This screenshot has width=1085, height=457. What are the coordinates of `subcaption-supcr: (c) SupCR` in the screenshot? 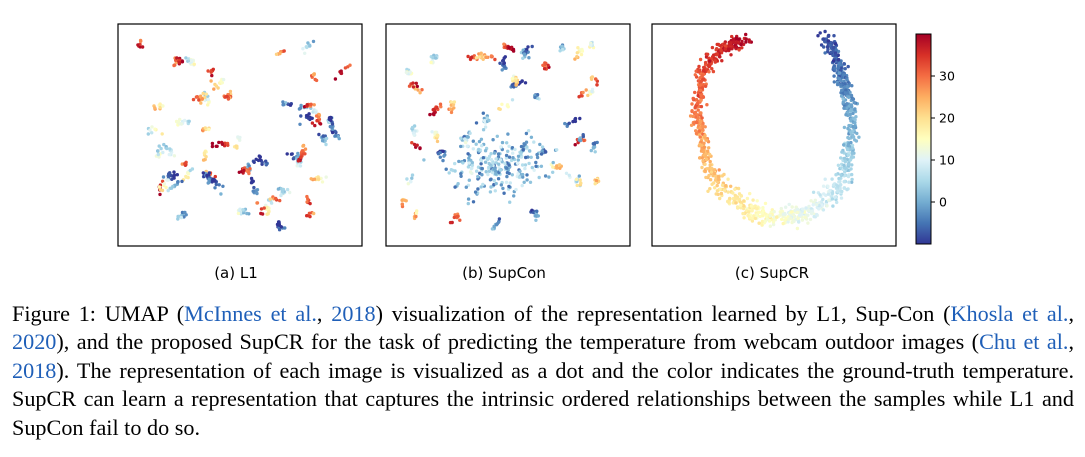 It's located at (772, 273).